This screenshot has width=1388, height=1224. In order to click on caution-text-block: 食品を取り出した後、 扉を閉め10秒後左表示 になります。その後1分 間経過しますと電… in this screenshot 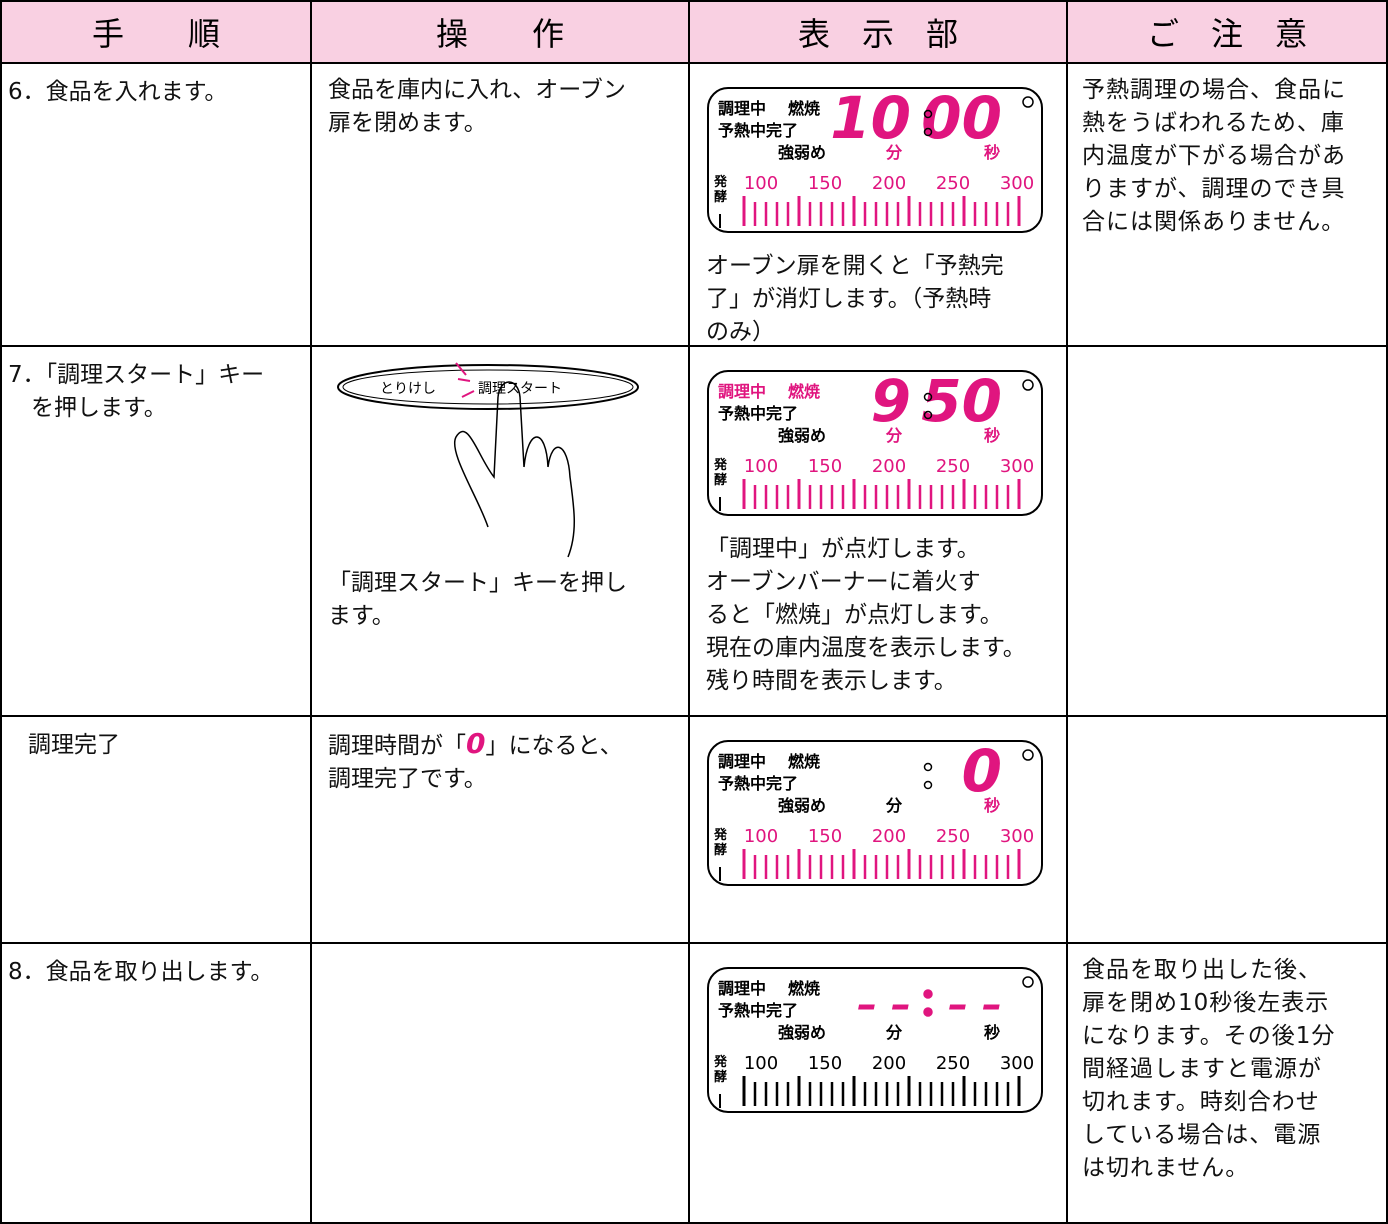, I will do `click(1227, 1064)`.